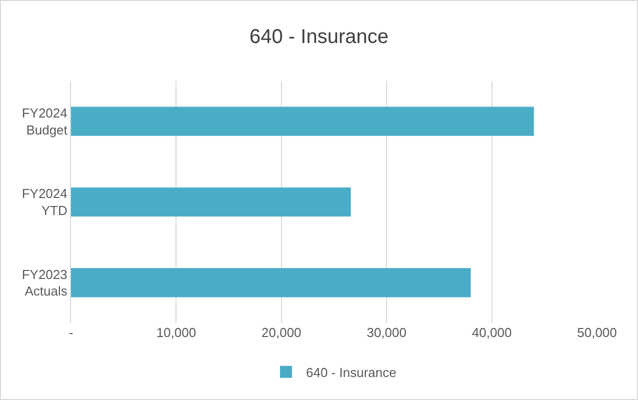 The width and height of the screenshot is (638, 400). I want to click on y-tick-label: FY2023 Actuals, so click(45, 282).